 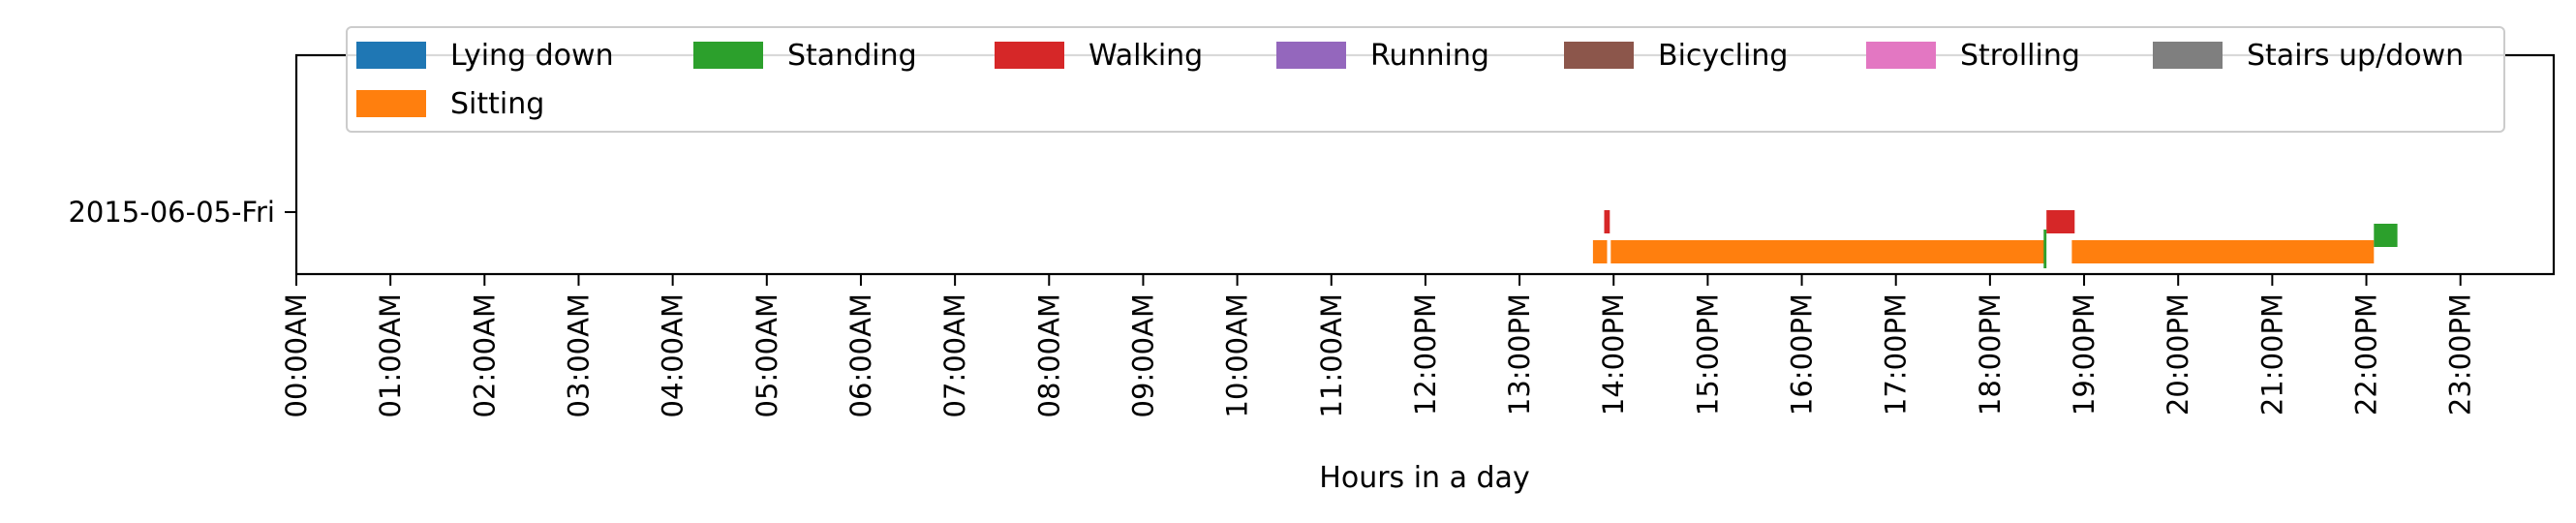 What do you see at coordinates (860, 355) in the screenshot?
I see `x-tick-label: 06:00AM` at bounding box center [860, 355].